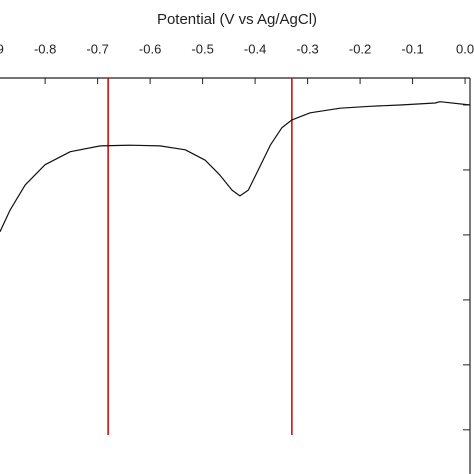  I want to click on x-tick-label: -0.2, so click(360, 48).